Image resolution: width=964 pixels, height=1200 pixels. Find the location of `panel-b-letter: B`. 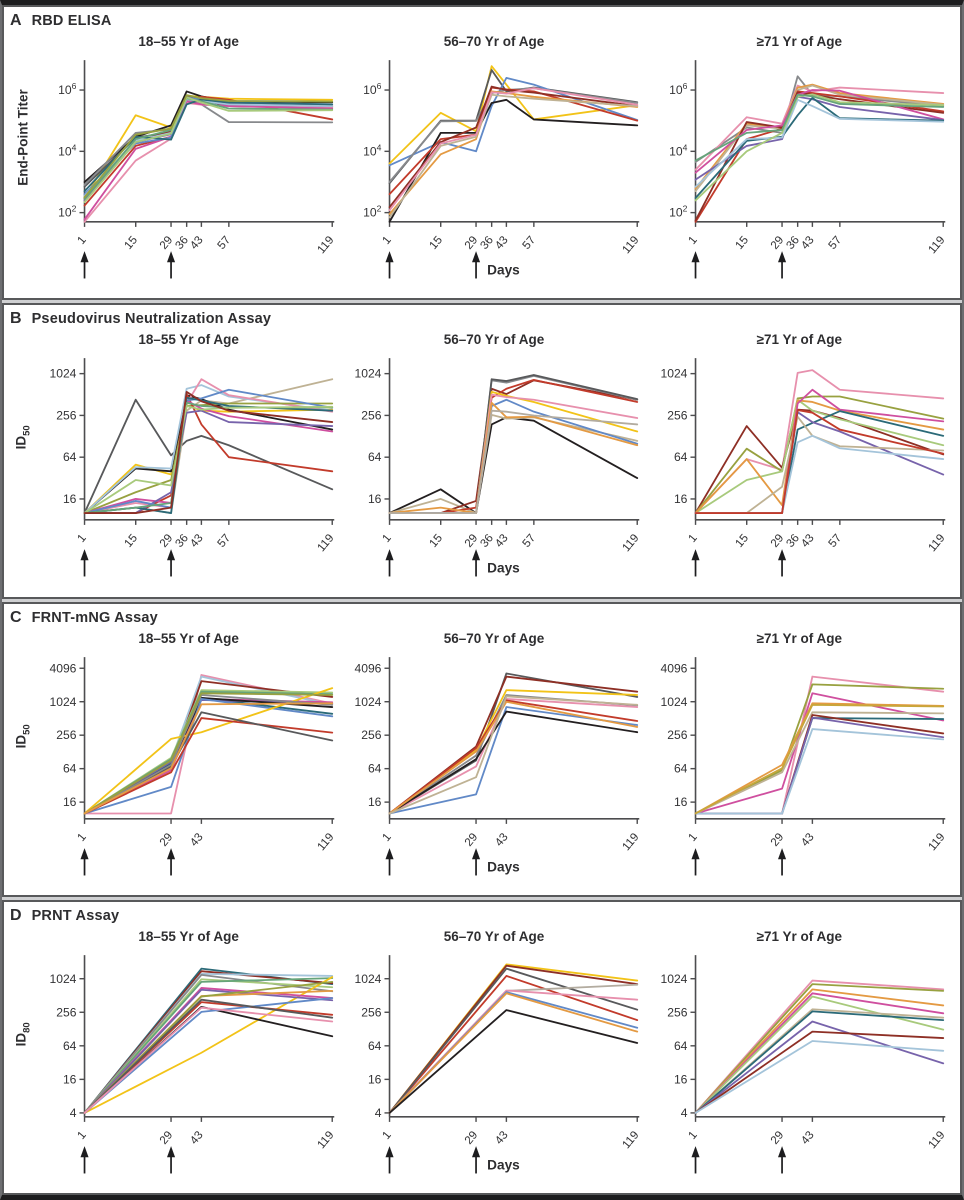

panel-b-letter: B is located at coordinates (16, 319).